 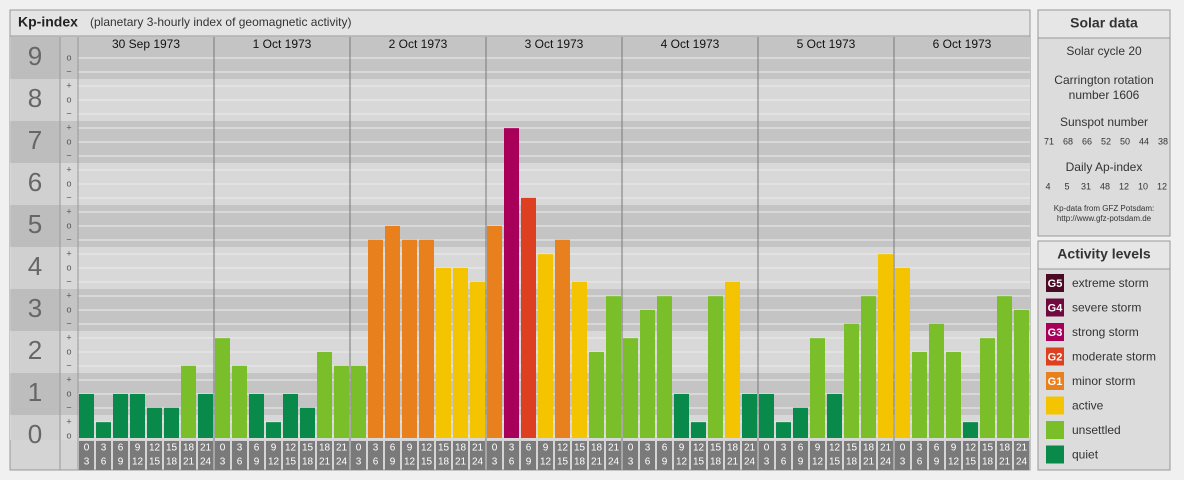 What do you see at coordinates (1055, 307) in the screenshot?
I see `legend-swatch` at bounding box center [1055, 307].